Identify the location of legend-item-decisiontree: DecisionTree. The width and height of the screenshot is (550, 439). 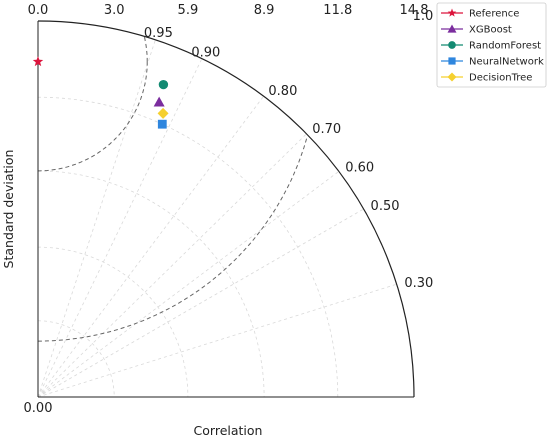
(486, 78).